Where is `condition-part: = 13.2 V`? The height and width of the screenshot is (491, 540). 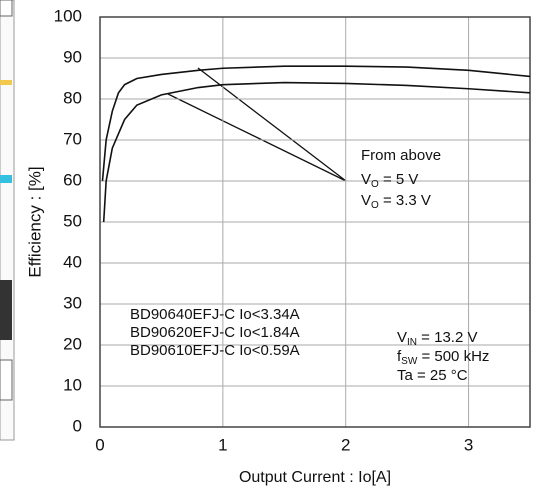 condition-part: = 13.2 V is located at coordinates (447, 337).